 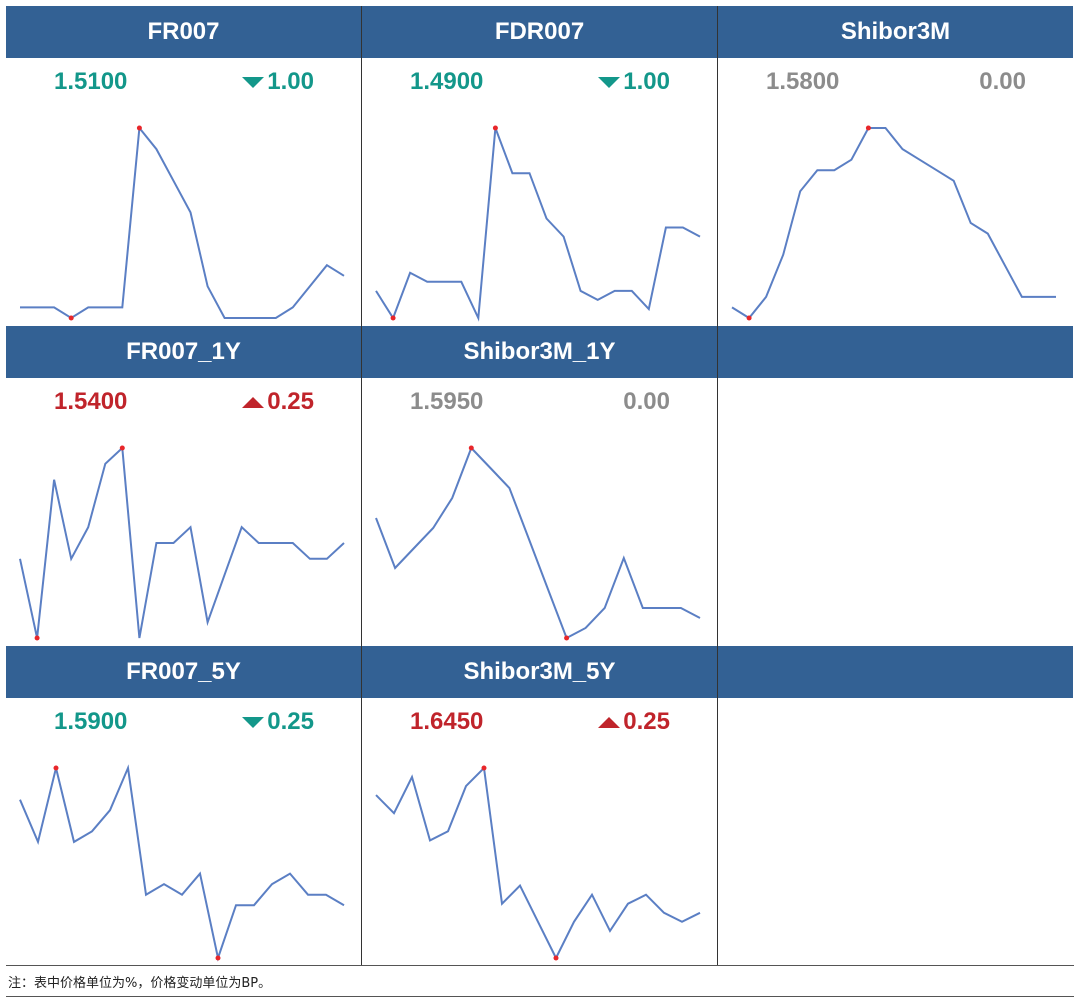 I want to click on chart-panel: FR007 1.5100 1.00, so click(x=184, y=166).